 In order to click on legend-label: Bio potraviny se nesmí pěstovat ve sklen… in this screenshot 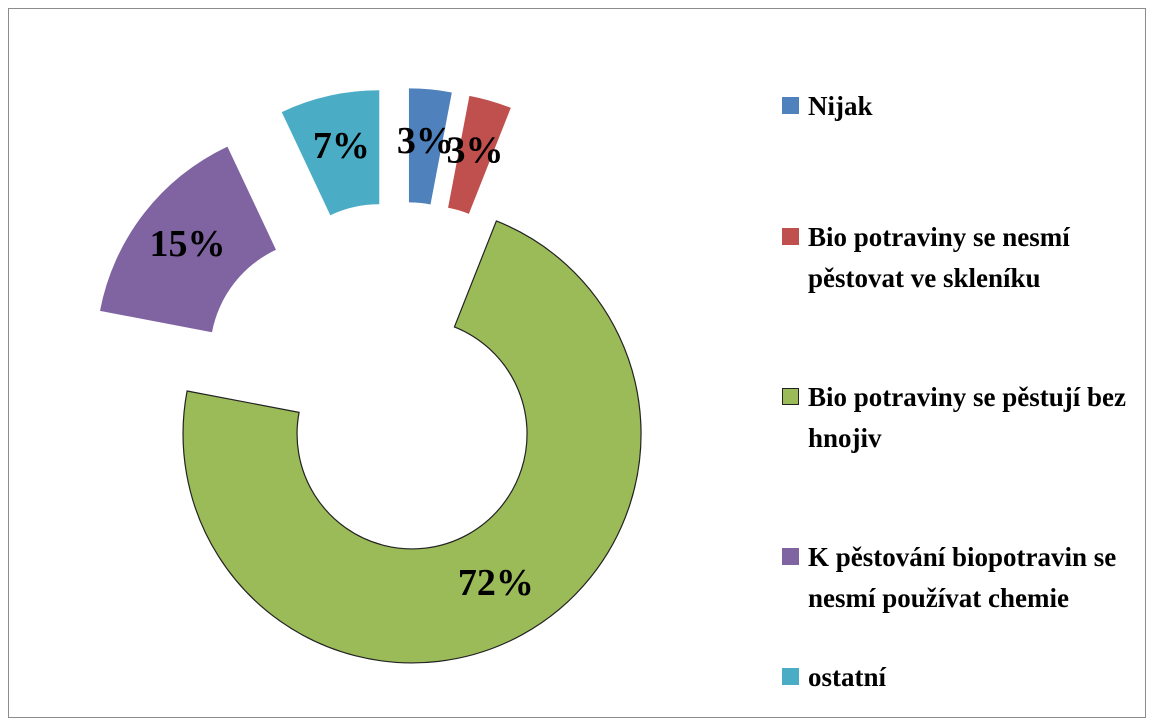, I will do `click(939, 257)`.